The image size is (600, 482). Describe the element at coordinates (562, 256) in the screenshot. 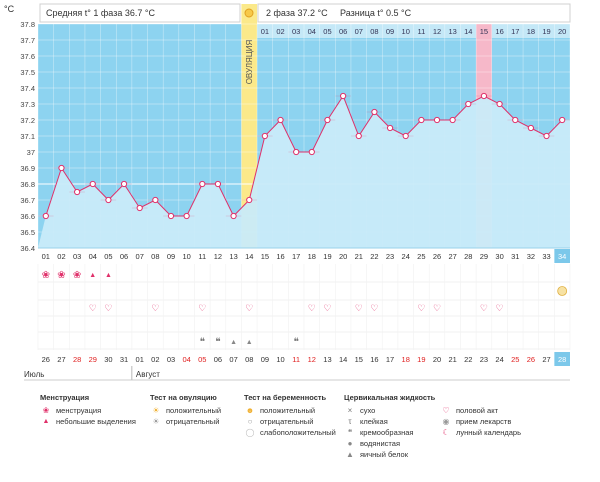

I see `cycle-day-label: 34` at that location.